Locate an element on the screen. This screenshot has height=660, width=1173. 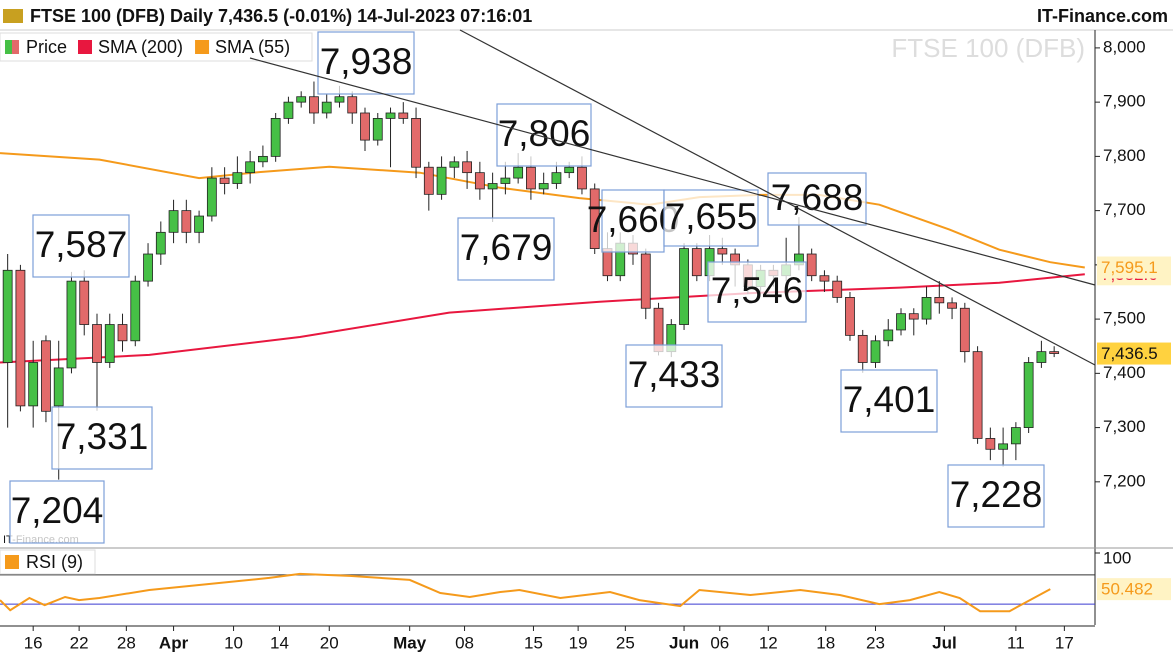
y-tick-label: 7,800 is located at coordinates (1124, 155).